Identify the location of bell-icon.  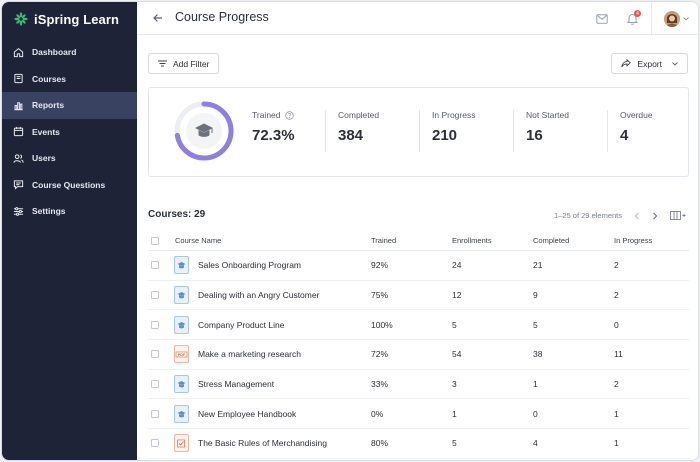
(632, 19).